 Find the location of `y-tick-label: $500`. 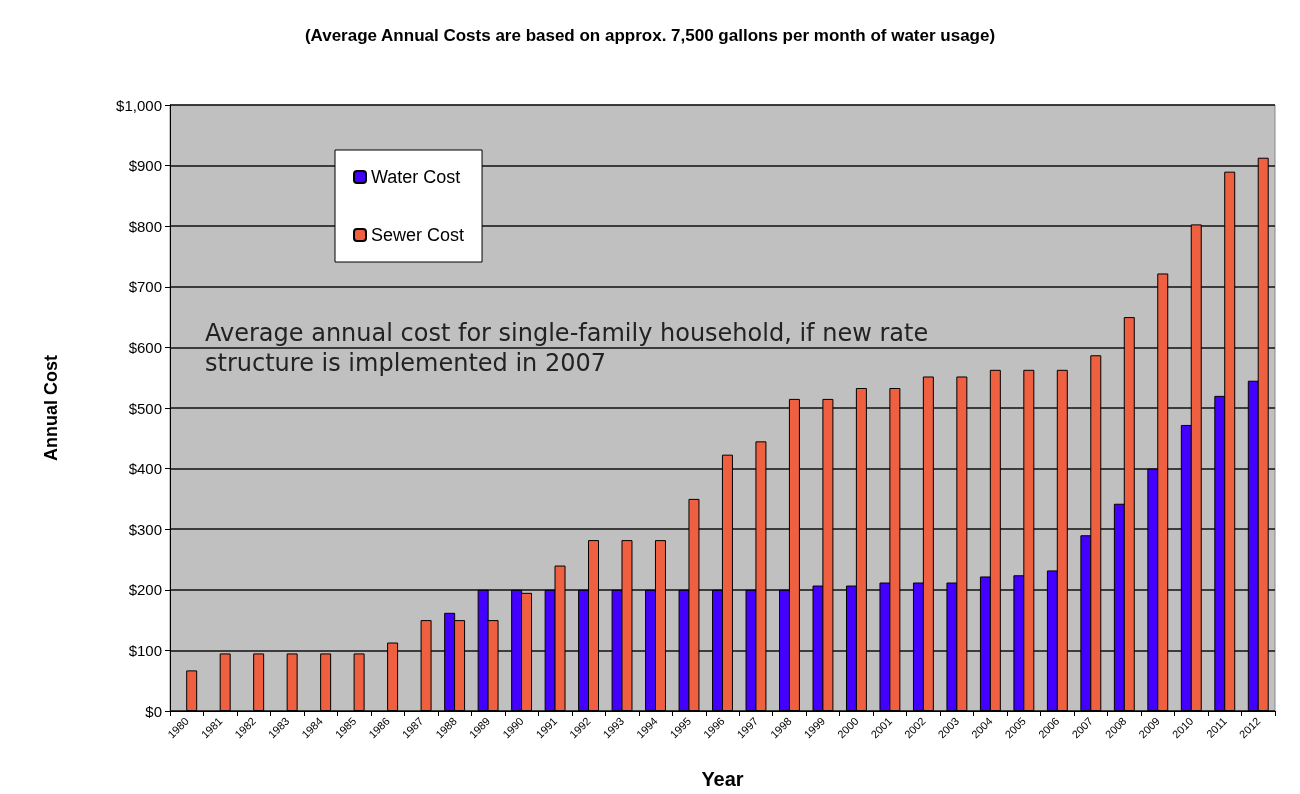

y-tick-label: $500 is located at coordinates (145, 408).